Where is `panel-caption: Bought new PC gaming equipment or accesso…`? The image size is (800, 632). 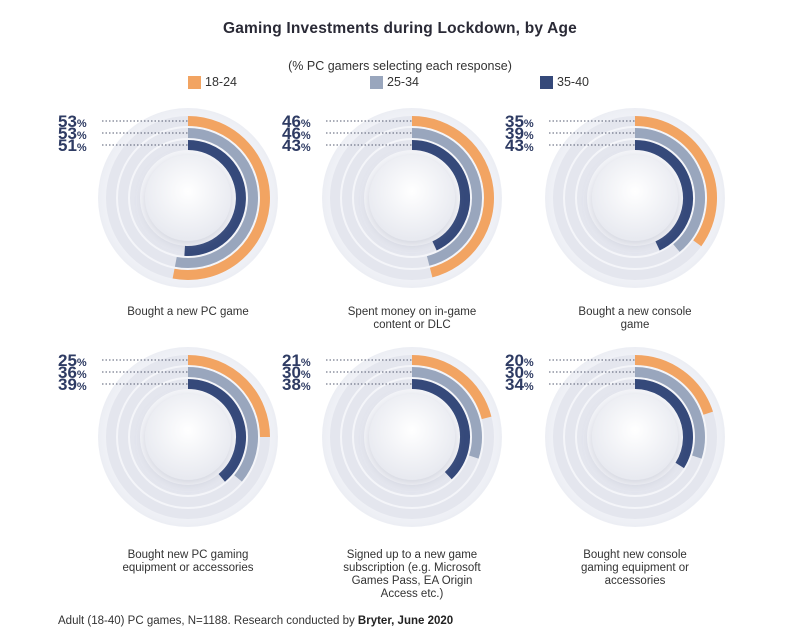 panel-caption: Bought new PC gaming equipment or accesso… is located at coordinates (188, 561).